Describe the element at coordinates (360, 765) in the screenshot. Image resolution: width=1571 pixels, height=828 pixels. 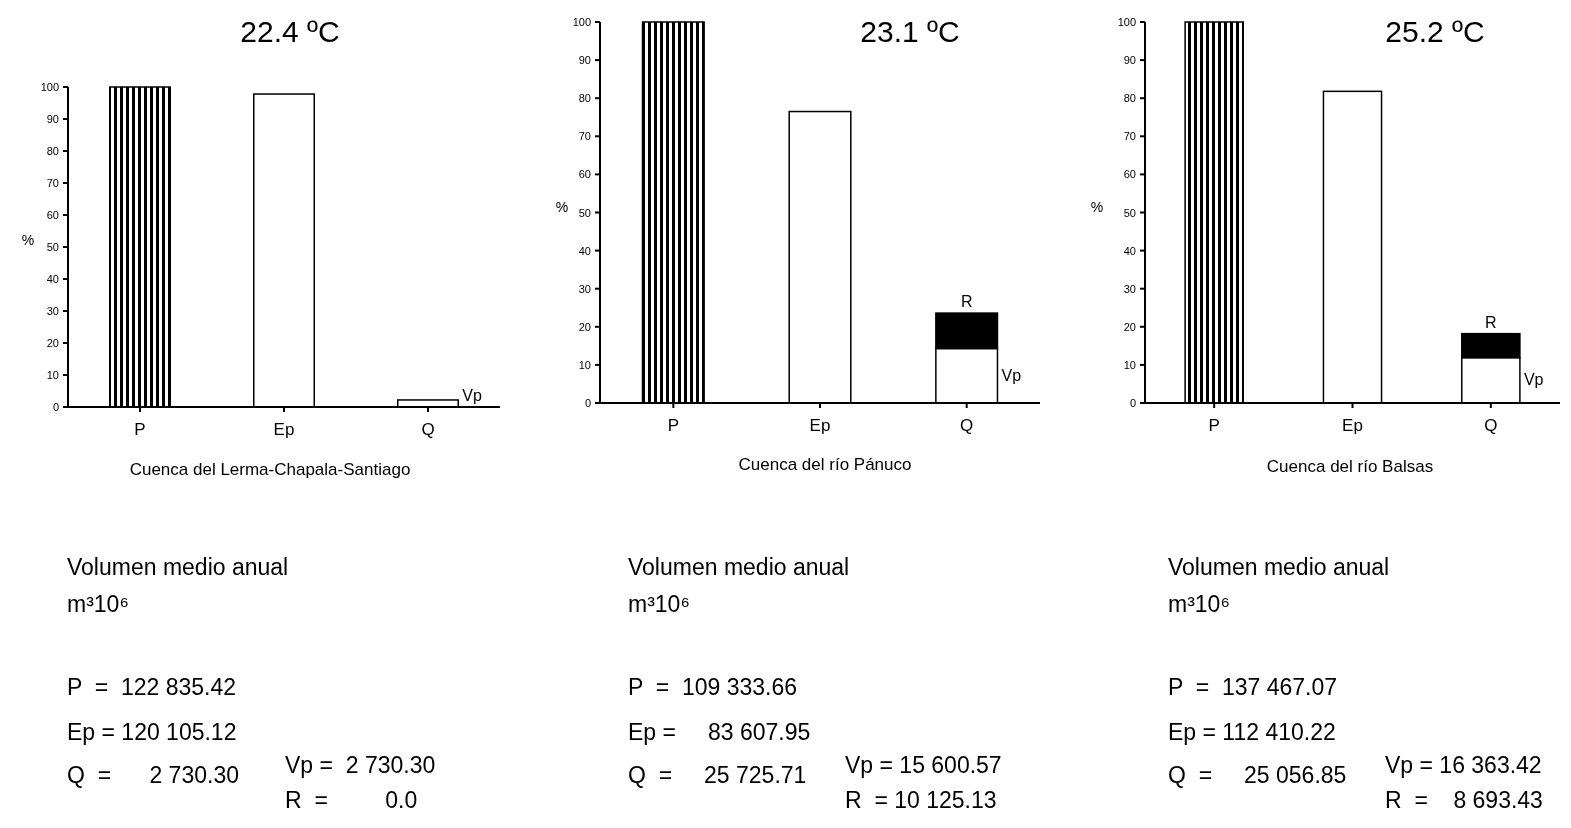
I see `text: Vp = 2 730.30` at that location.